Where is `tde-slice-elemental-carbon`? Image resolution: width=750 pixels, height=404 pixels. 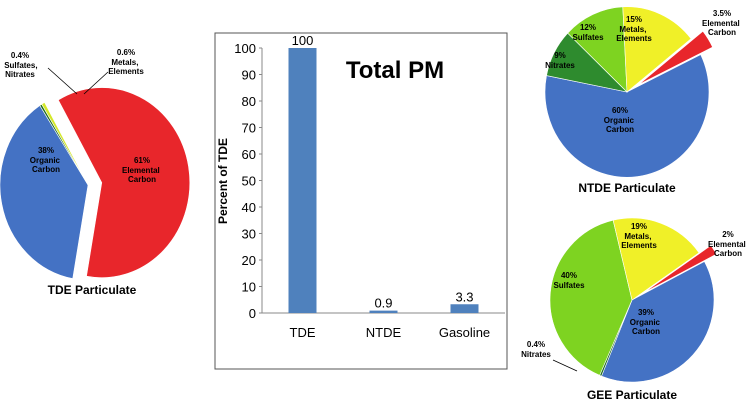 tde-slice-elemental-carbon is located at coordinates (124, 182).